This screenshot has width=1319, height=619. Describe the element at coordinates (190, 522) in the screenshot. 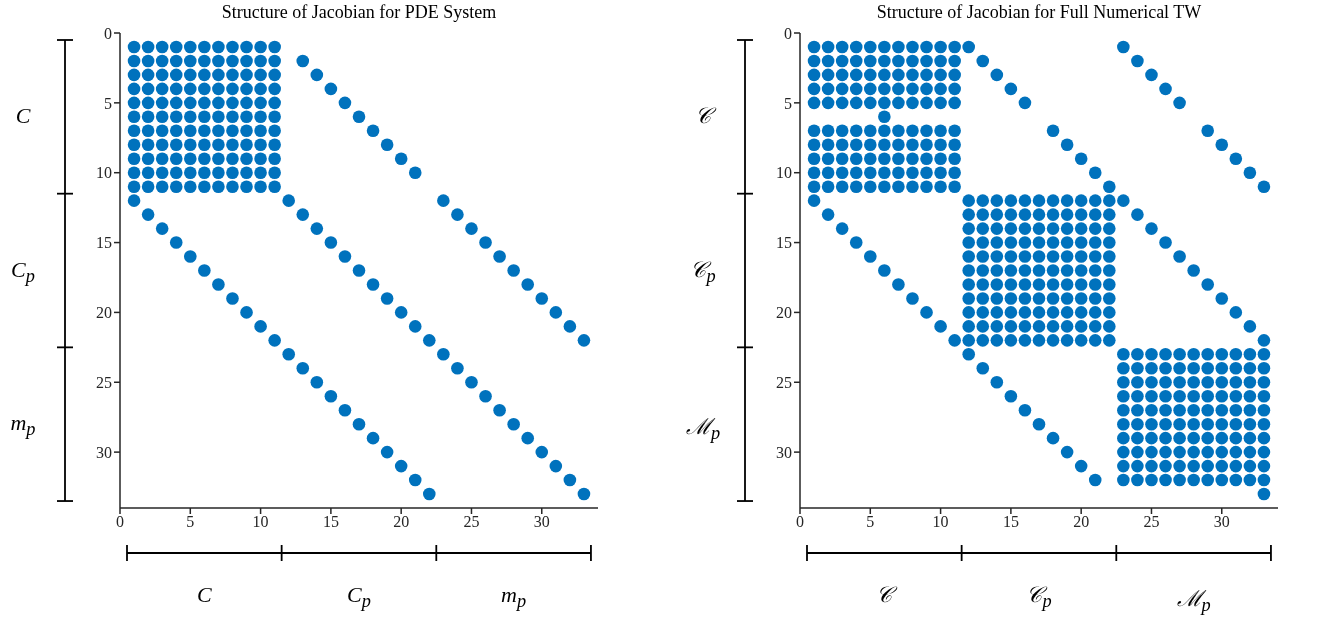

I see `x-tick-label: 5` at that location.